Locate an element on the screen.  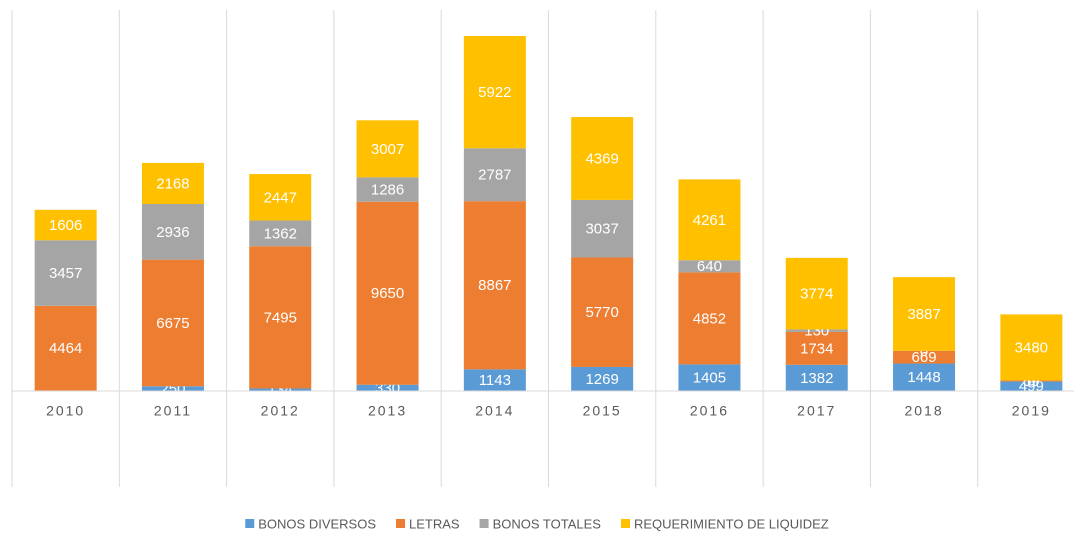
x-tick-label: 2011 is located at coordinates (173, 411).